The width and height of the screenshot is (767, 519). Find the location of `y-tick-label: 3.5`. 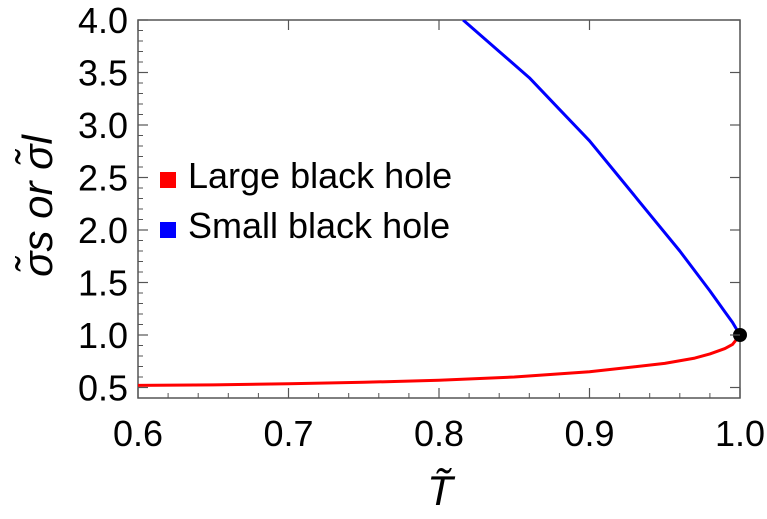

y-tick-label: 3.5 is located at coordinates (103, 73).